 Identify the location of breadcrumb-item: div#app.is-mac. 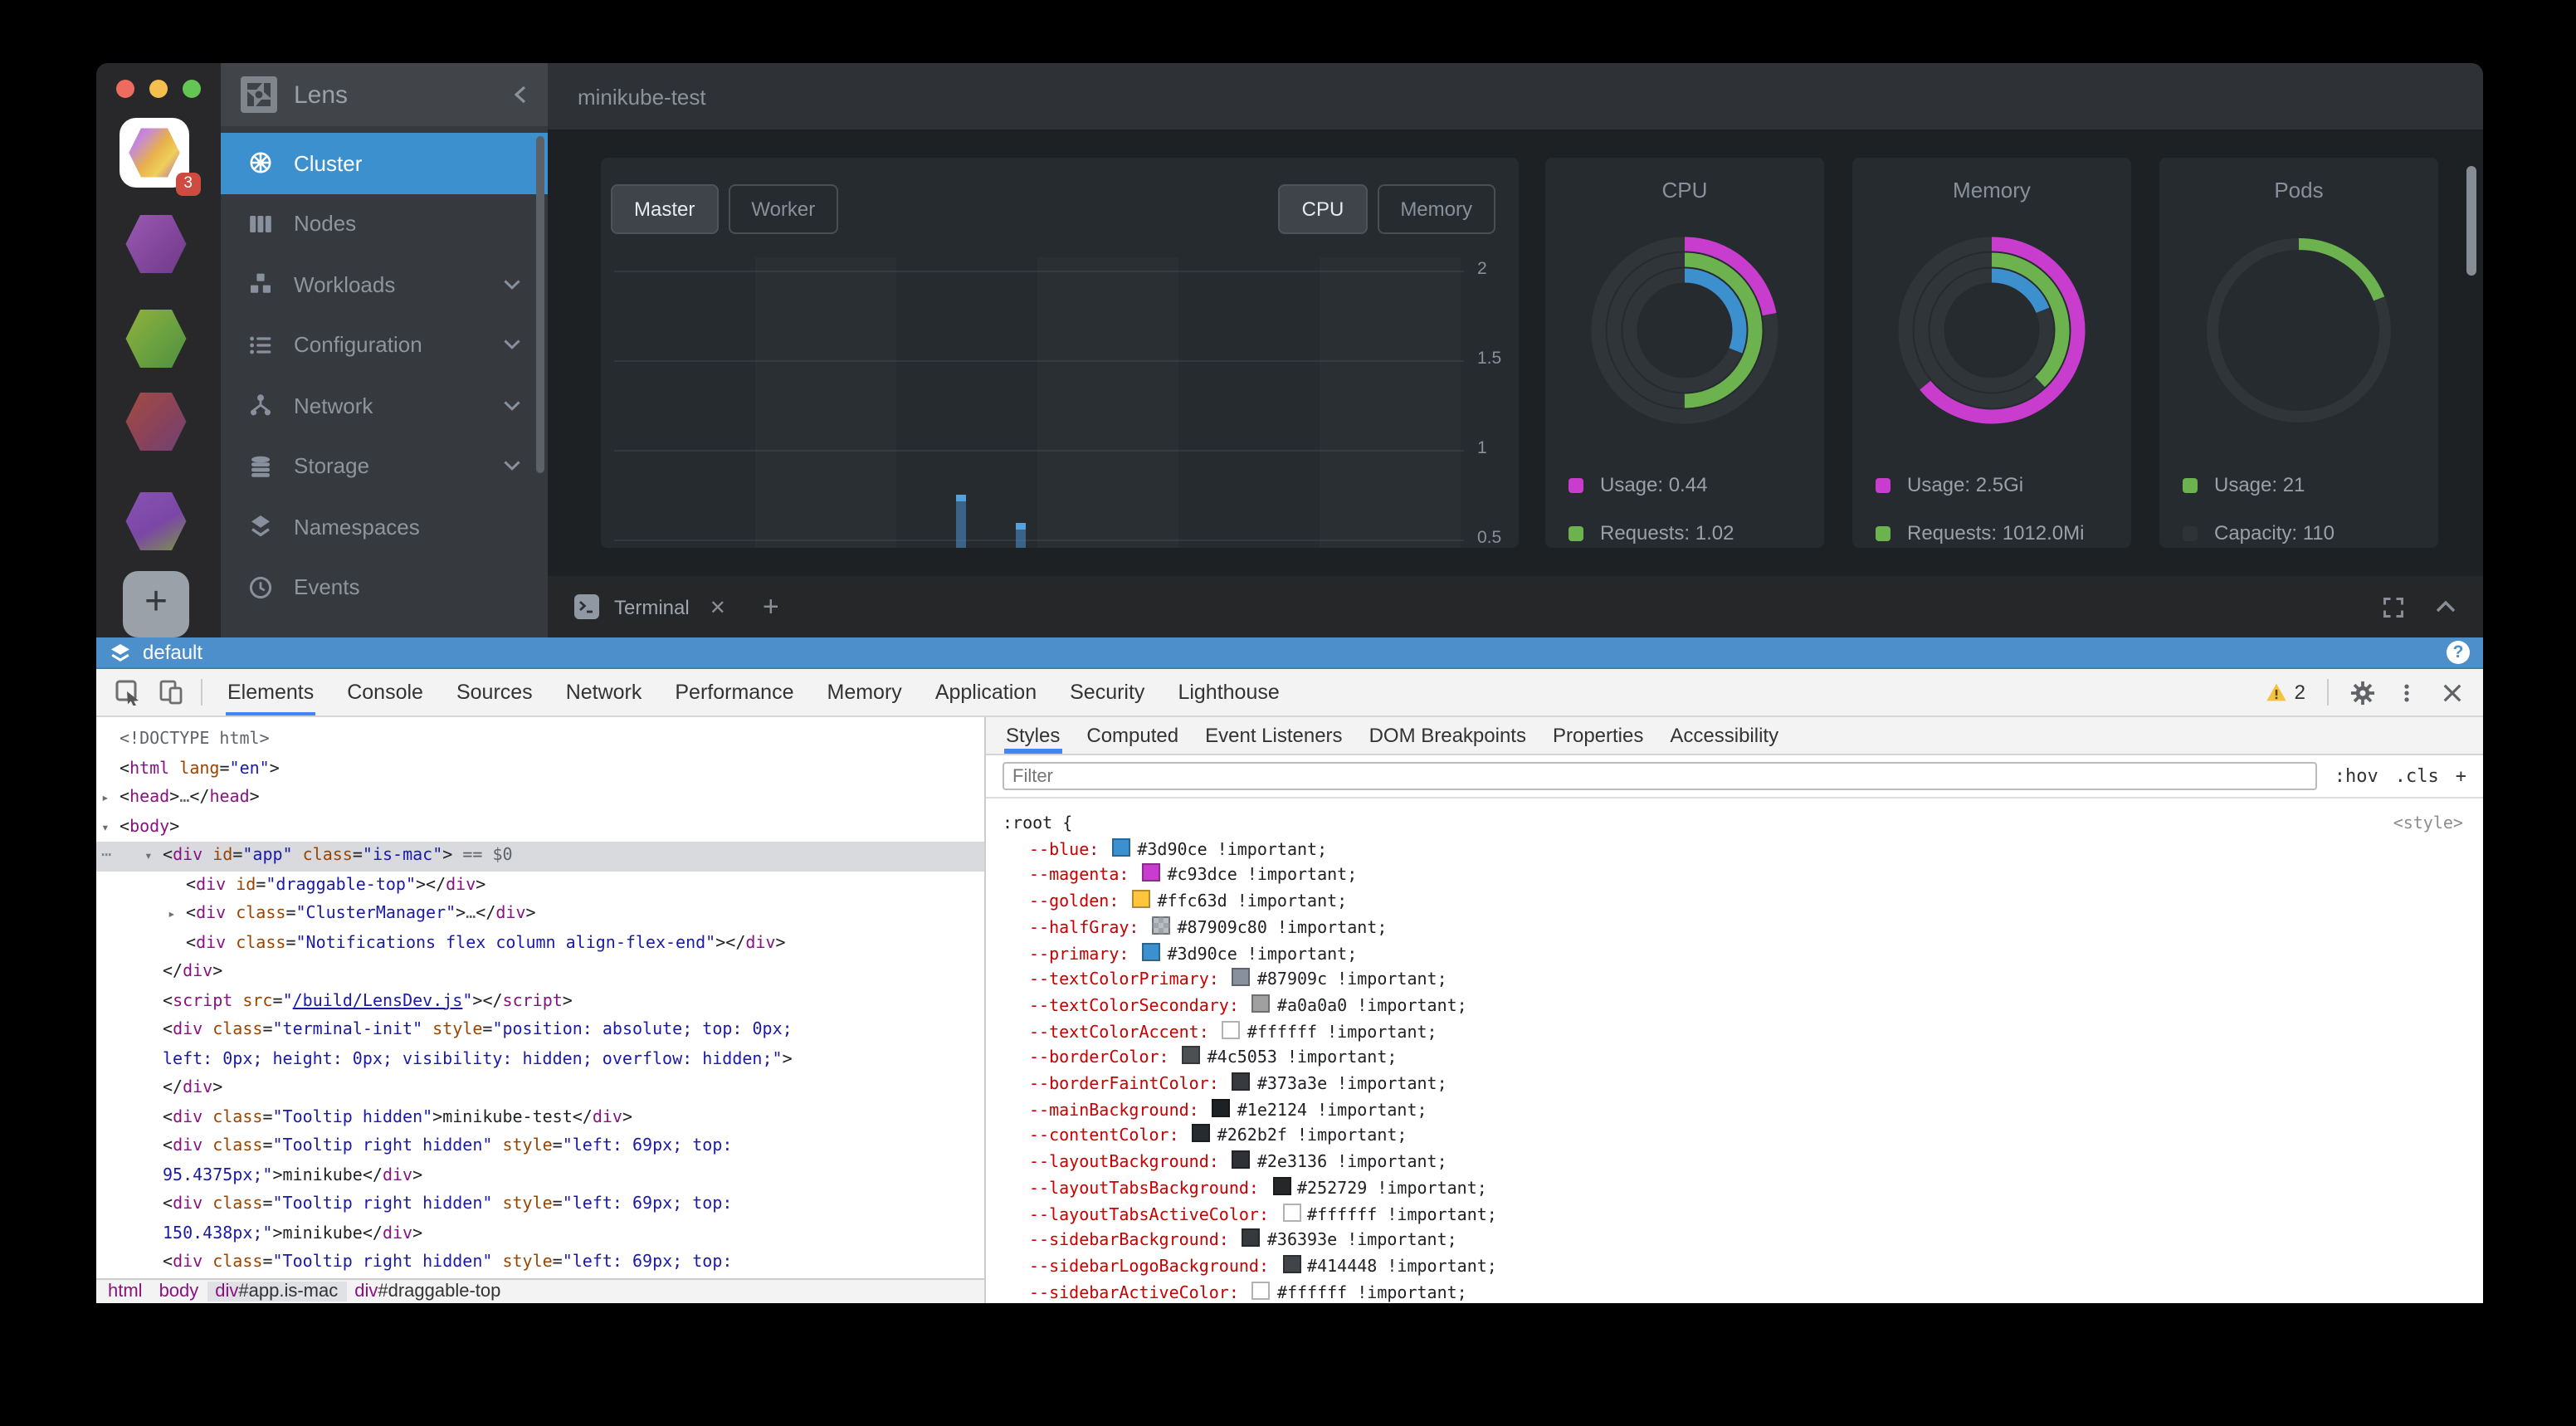
(277, 1291).